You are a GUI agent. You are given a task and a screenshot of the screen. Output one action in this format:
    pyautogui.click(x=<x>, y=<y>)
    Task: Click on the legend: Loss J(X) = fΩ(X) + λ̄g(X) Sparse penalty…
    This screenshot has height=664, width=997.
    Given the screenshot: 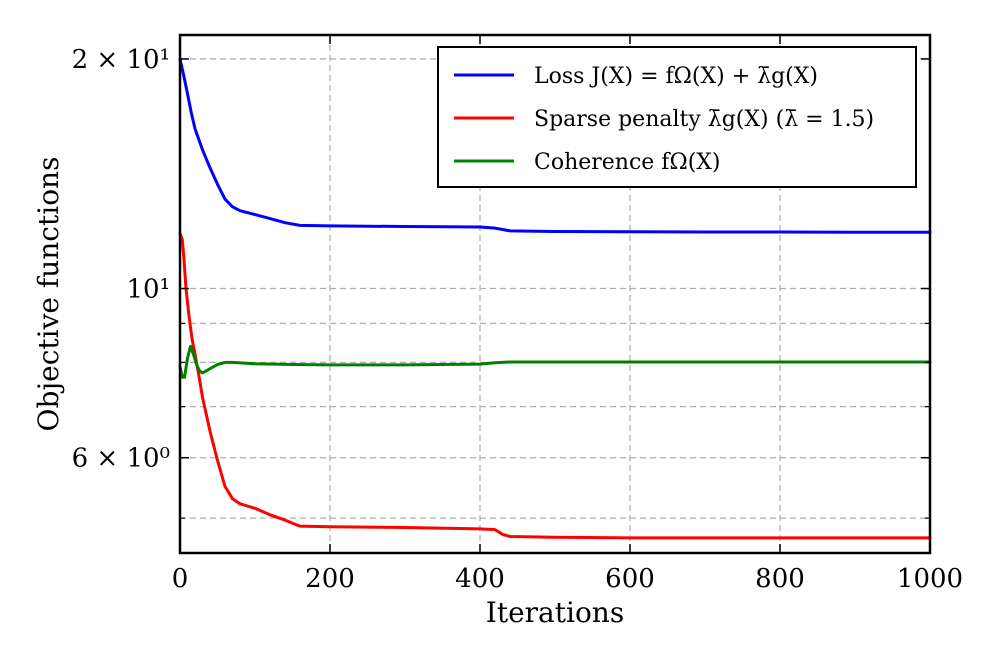 What is the action you would take?
    pyautogui.click(x=677, y=117)
    